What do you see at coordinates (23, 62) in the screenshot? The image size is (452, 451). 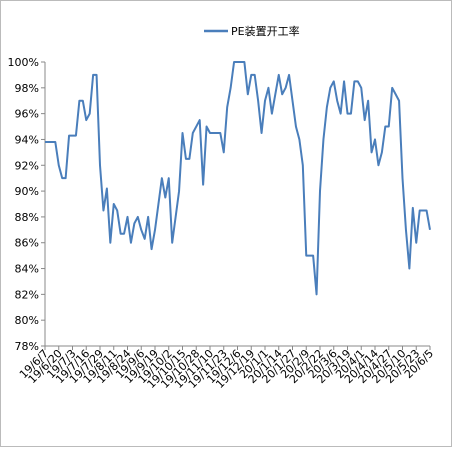 I see `y-tick-label: 100%` at bounding box center [23, 62].